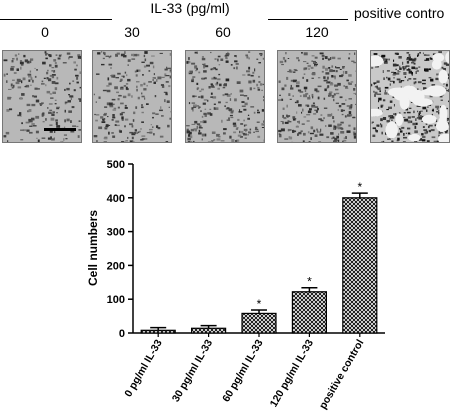  Describe the element at coordinates (93, 248) in the screenshot. I see `y-axis-label: Cell numbers` at that location.